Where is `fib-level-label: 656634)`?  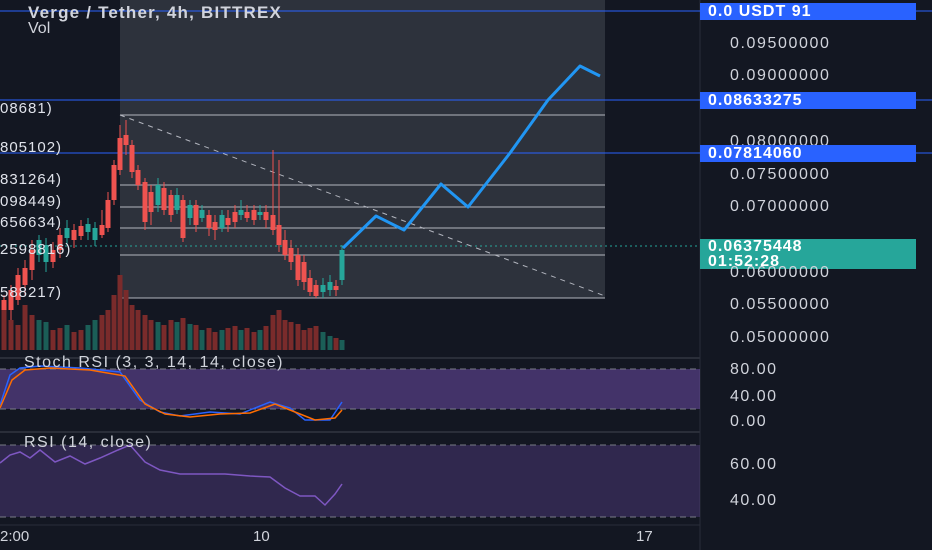 fib-level-label: 656634) is located at coordinates (31, 222).